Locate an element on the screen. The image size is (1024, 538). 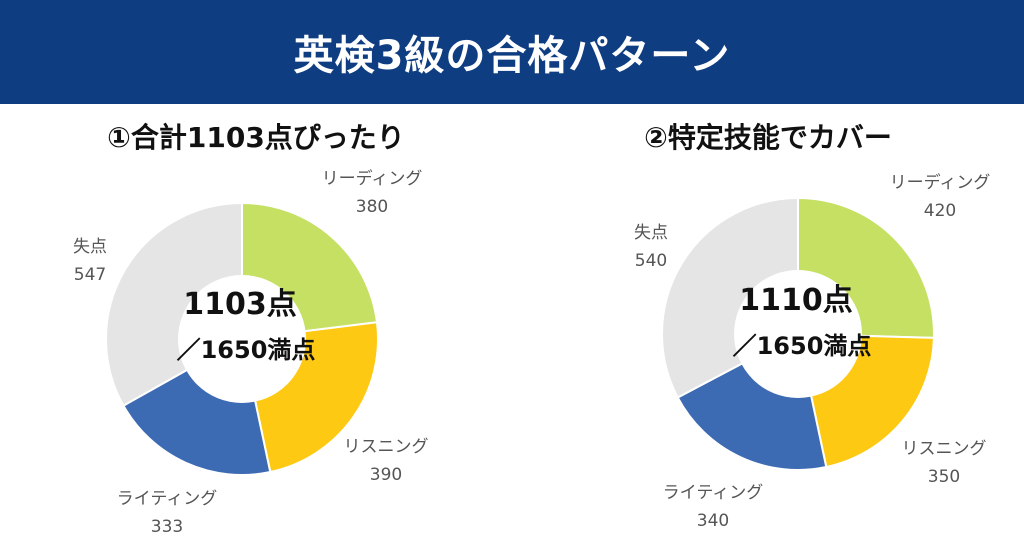
slice-value-writing: 333 is located at coordinates (167, 527).